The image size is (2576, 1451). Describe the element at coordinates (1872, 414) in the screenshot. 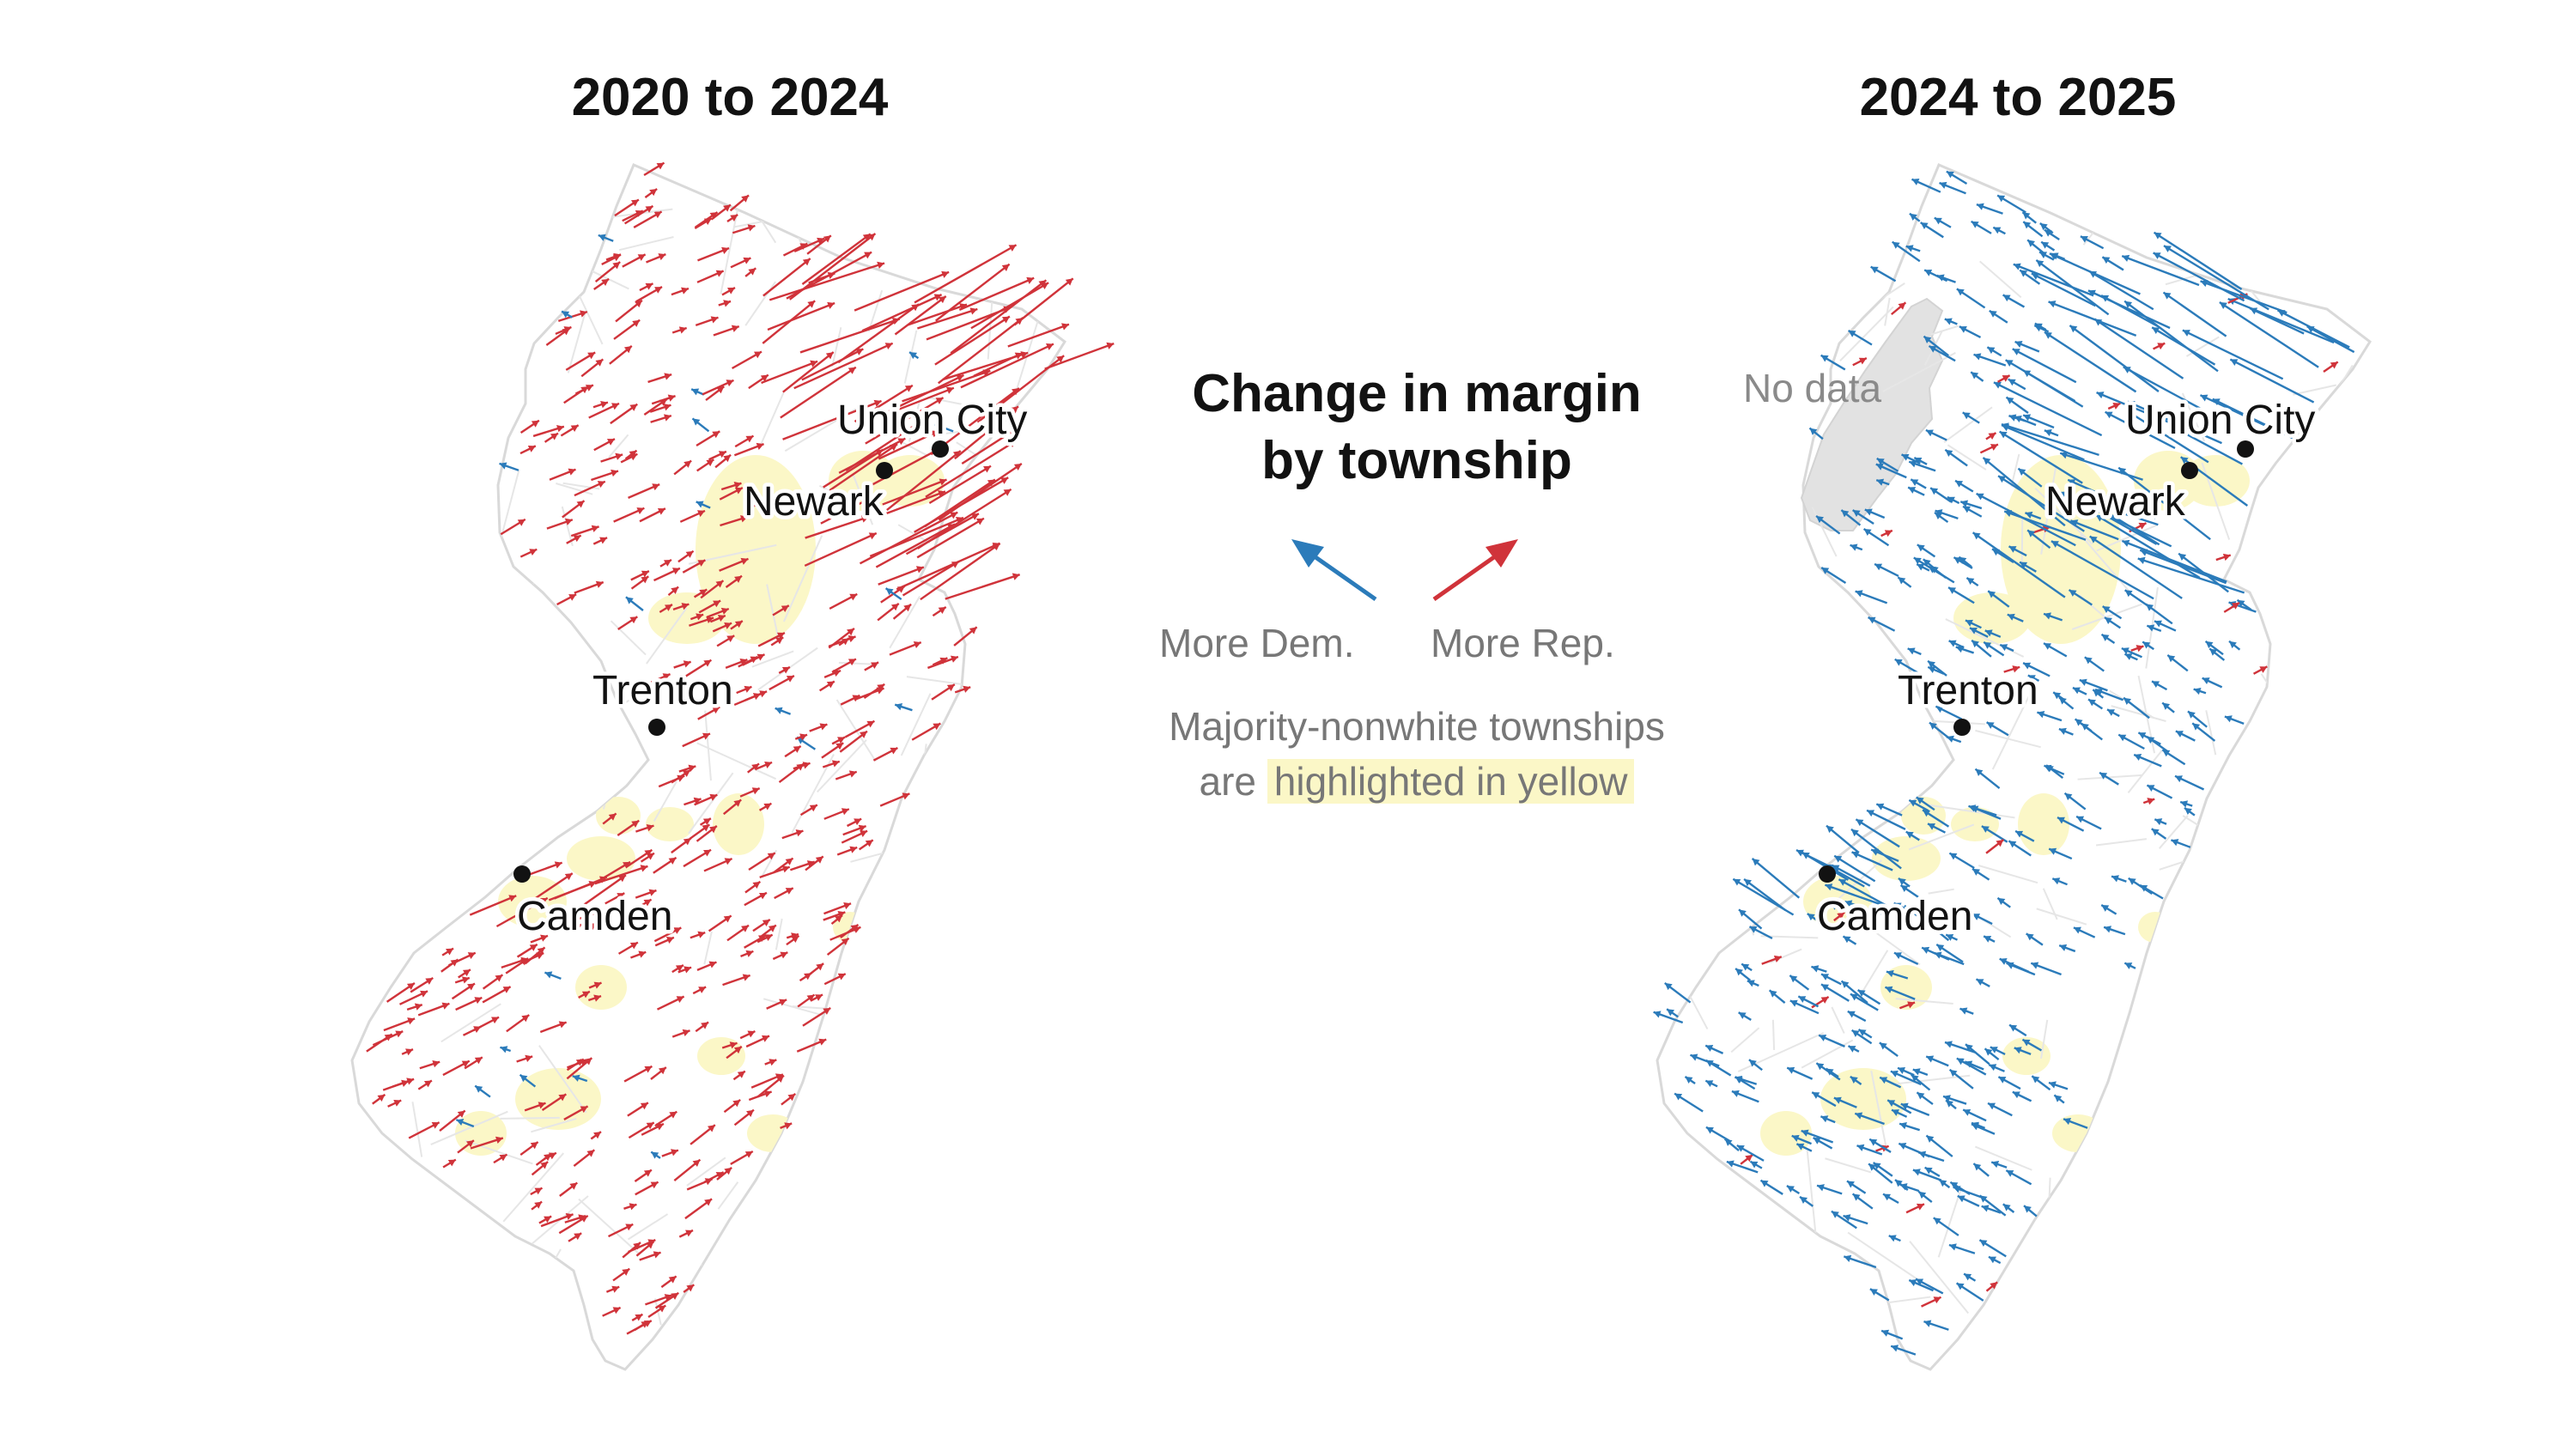

I see `no-data-region` at that location.